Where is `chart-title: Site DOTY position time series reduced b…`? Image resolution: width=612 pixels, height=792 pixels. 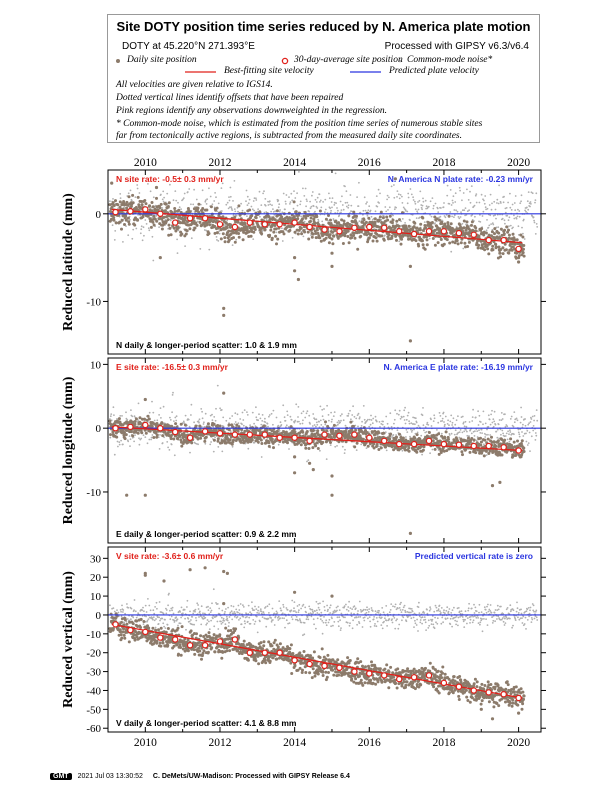
chart-title: Site DOTY position time series reduced b… is located at coordinates (323, 26).